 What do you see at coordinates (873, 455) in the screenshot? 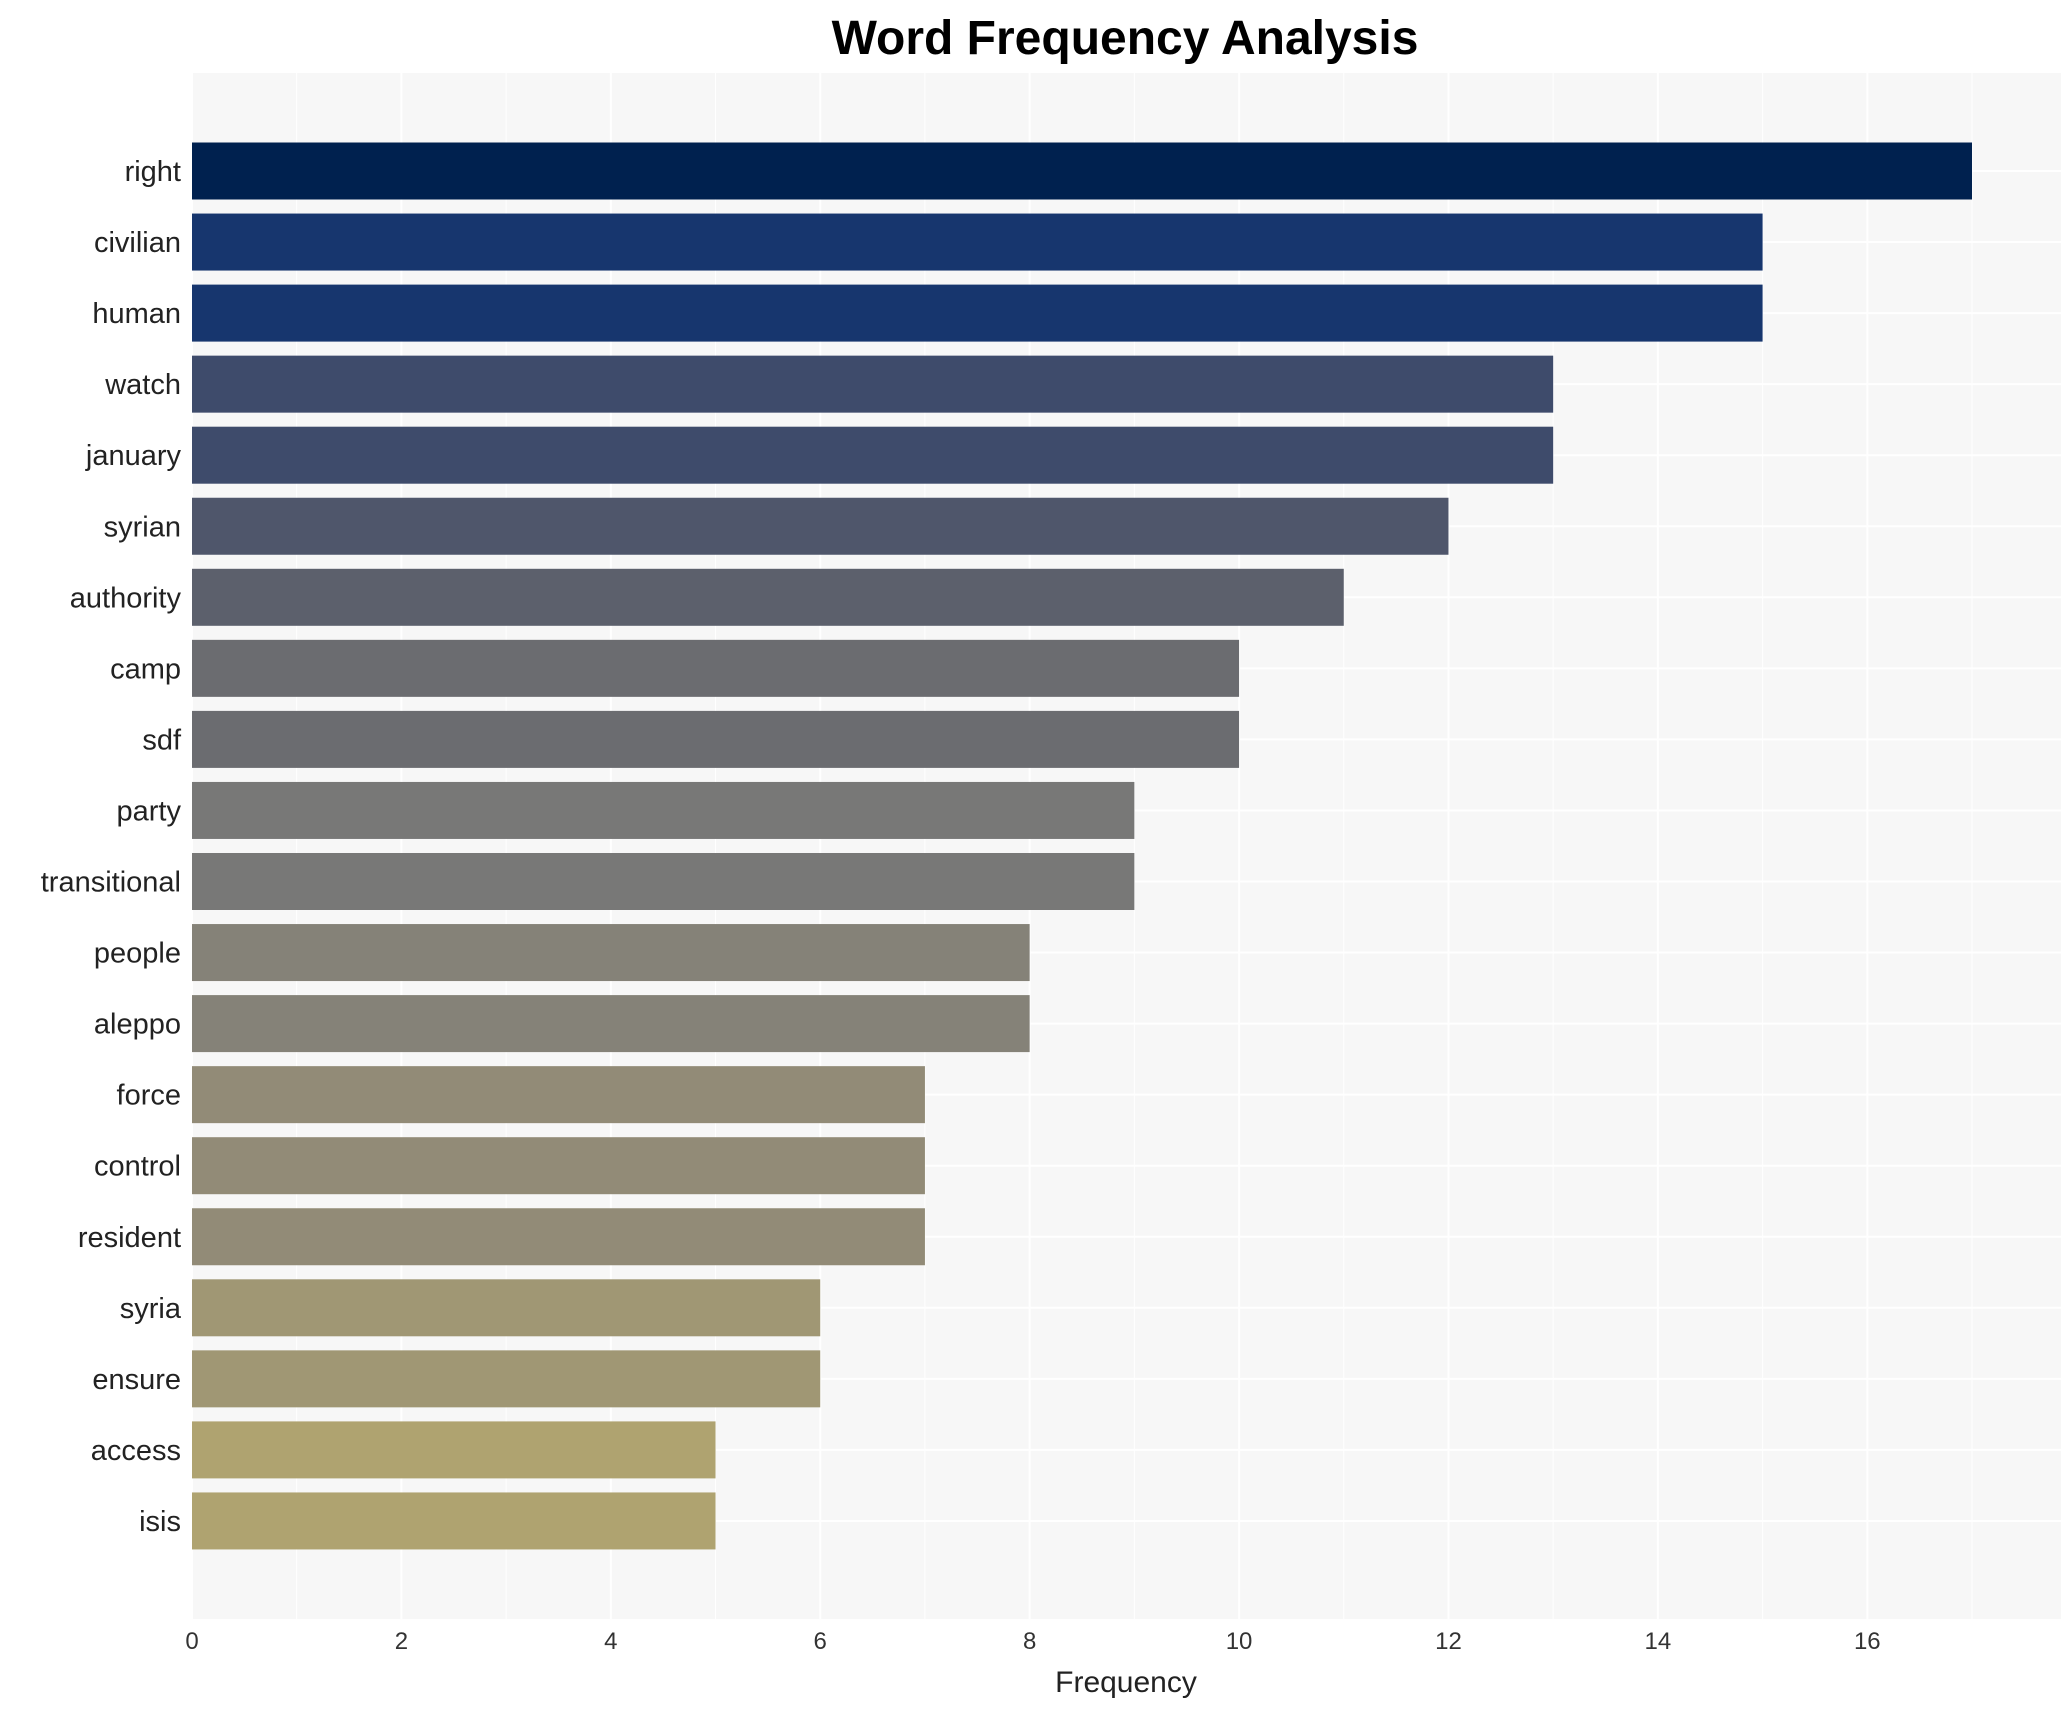
I see `bar-january` at bounding box center [873, 455].